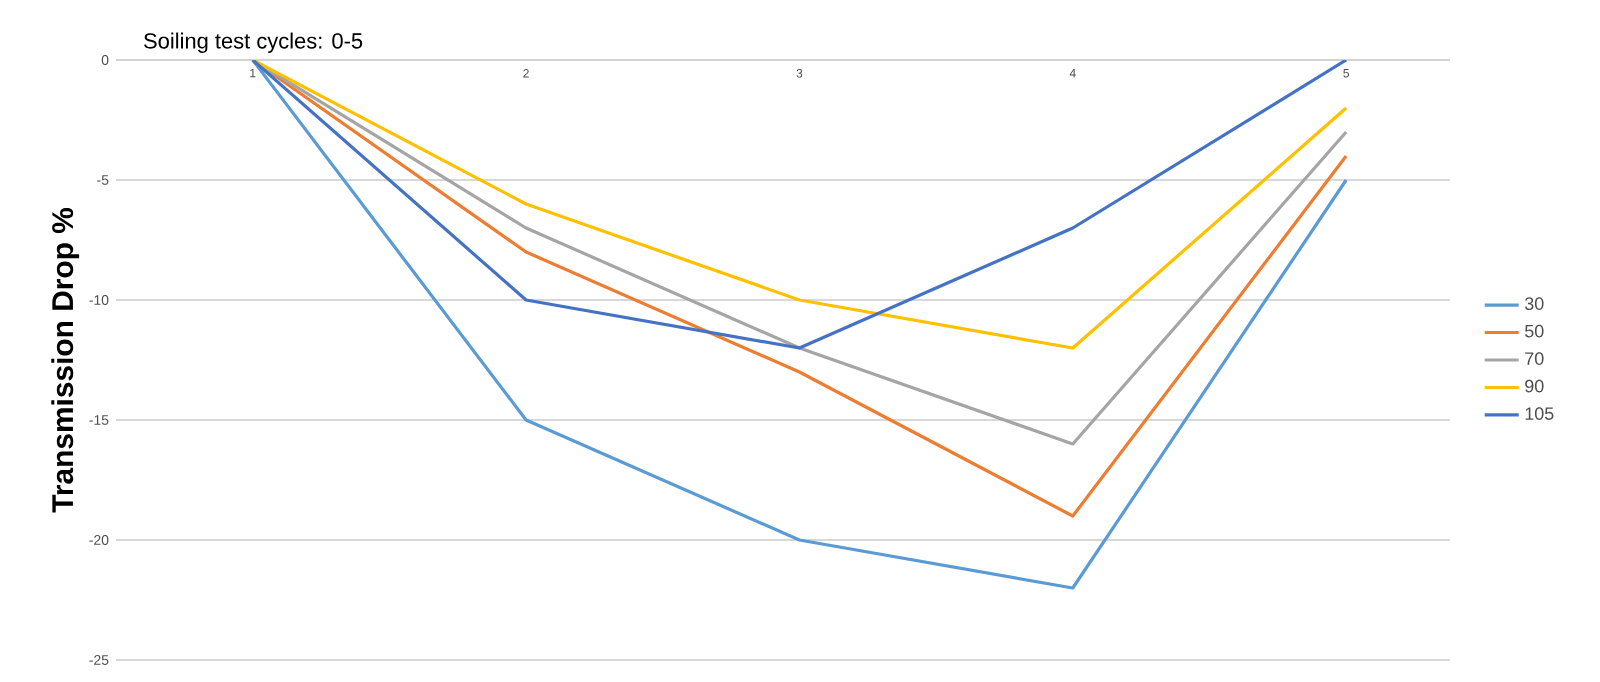  I want to click on chart-title: Soiling test cycles: 0-5, so click(253, 42).